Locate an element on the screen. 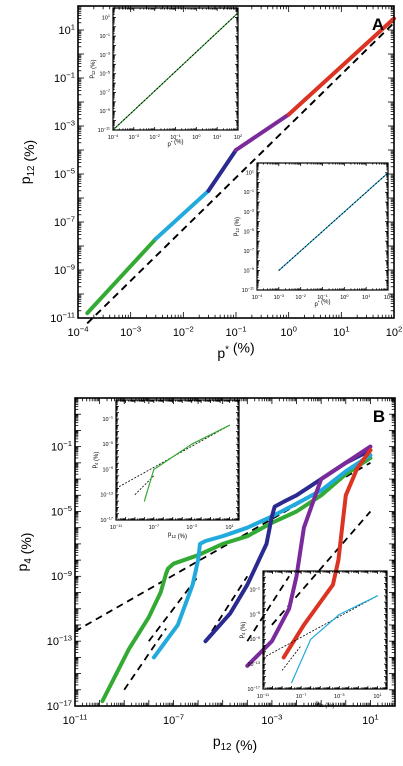  x-tick-label: 10⁻⁴ is located at coordinates (78, 332).